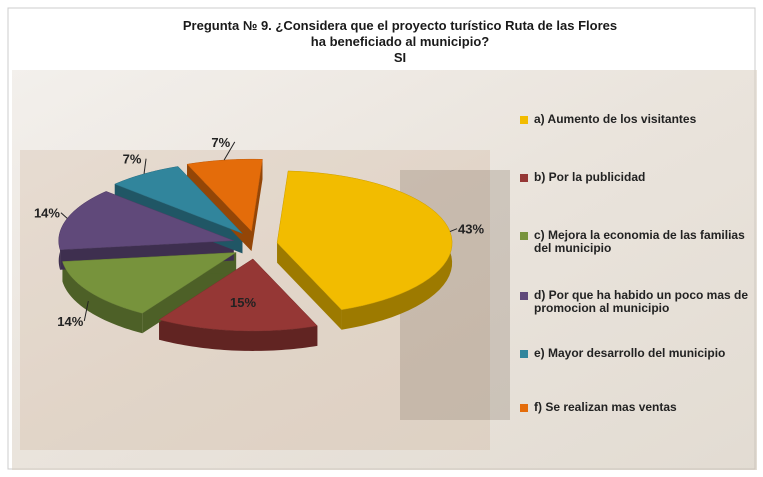 The image size is (763, 477). I want to click on data-label: 43%, so click(471, 229).